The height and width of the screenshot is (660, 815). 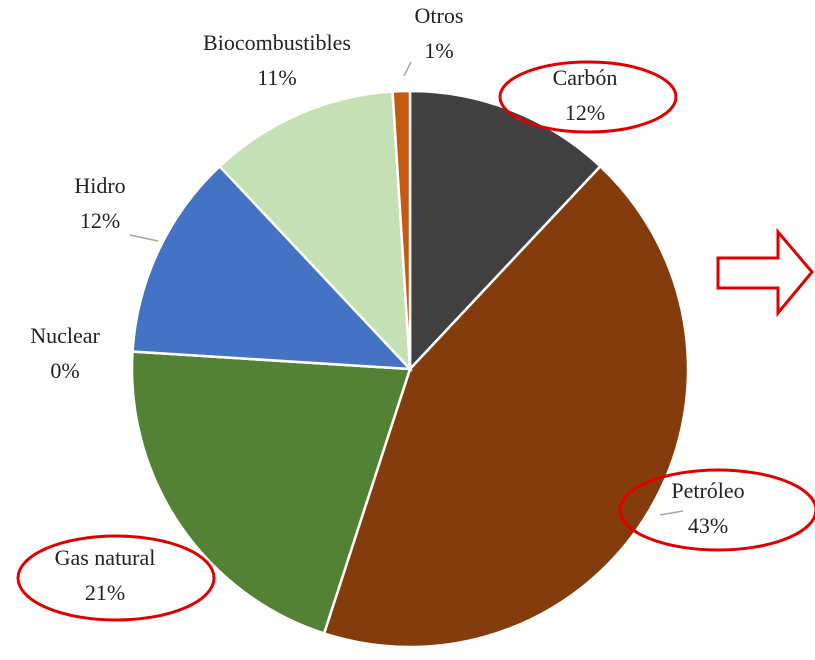 I want to click on value-label: 1%, so click(x=438, y=50).